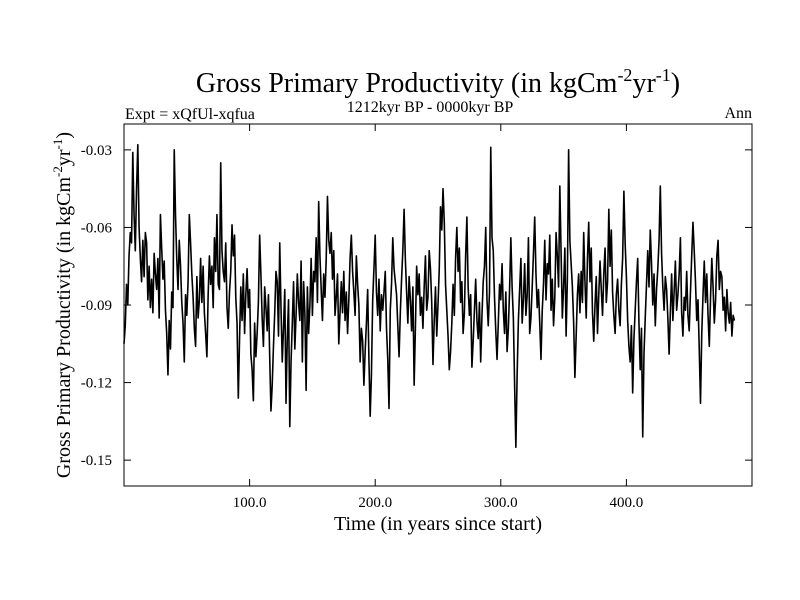 The height and width of the screenshot is (600, 800). I want to click on time-range-label: 1212kyr BP - 0000kyr BP, so click(430, 107).